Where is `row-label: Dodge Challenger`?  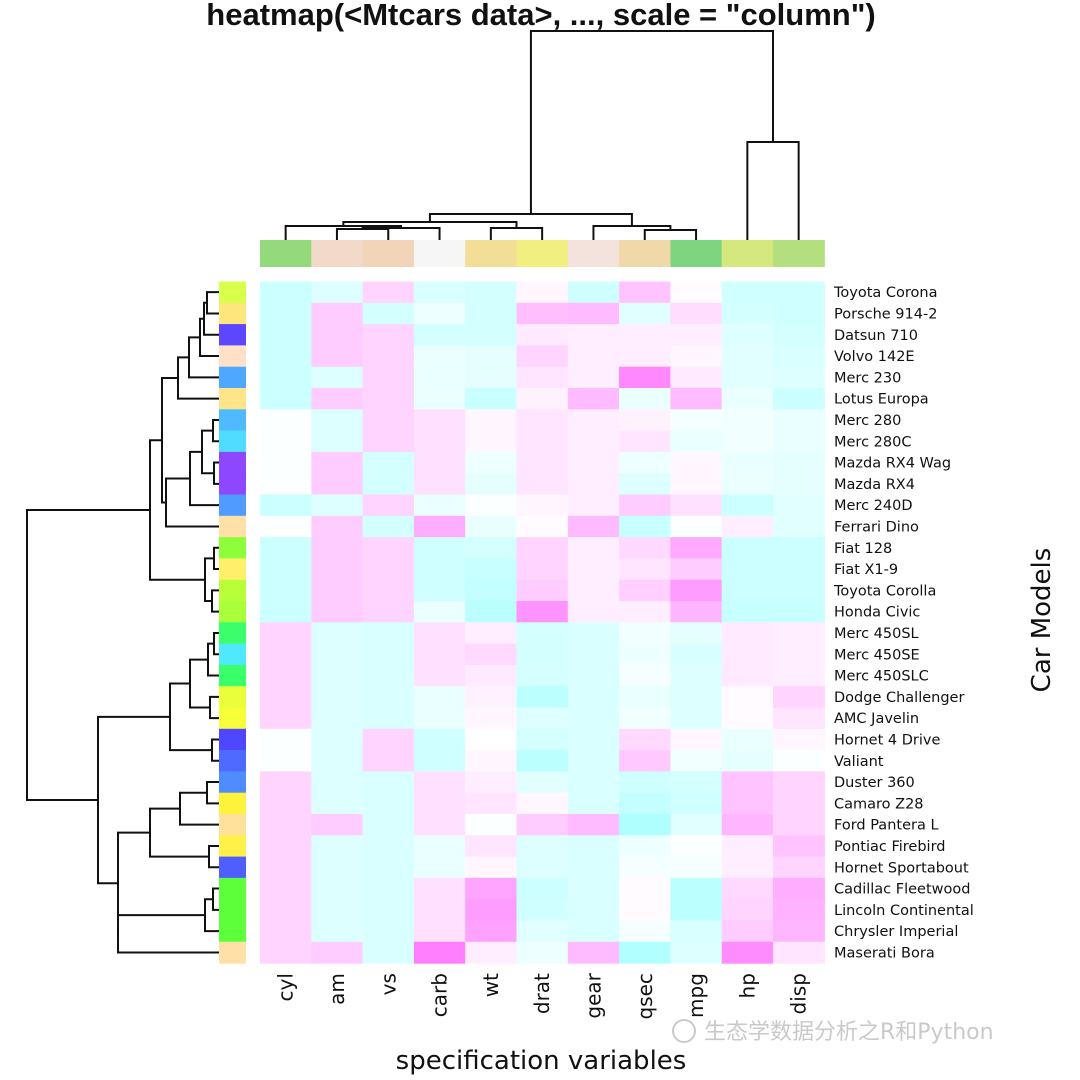 row-label: Dodge Challenger is located at coordinates (899, 698).